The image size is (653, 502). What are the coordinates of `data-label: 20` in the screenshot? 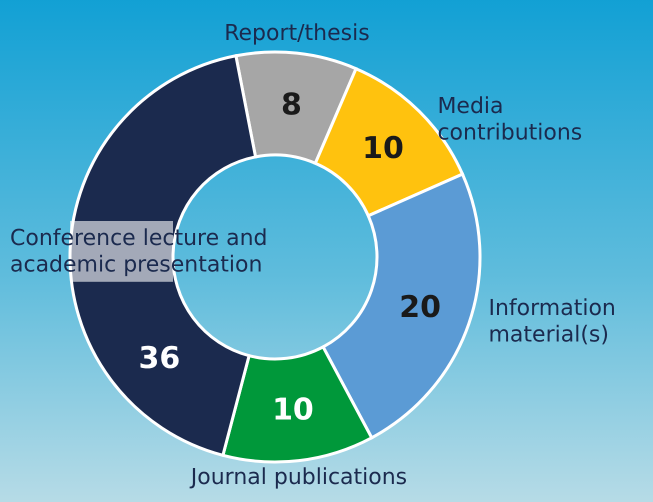 It's located at (420, 307).